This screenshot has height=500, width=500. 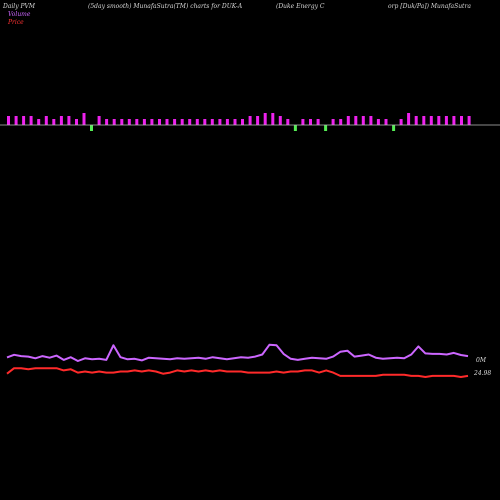 What do you see at coordinates (237, 372) in the screenshot?
I see `price-line` at bounding box center [237, 372].